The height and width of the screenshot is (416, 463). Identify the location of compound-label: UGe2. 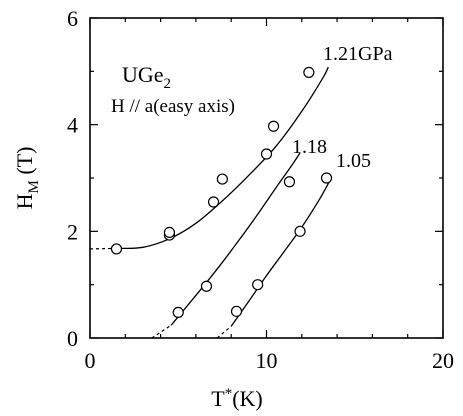
(146, 77).